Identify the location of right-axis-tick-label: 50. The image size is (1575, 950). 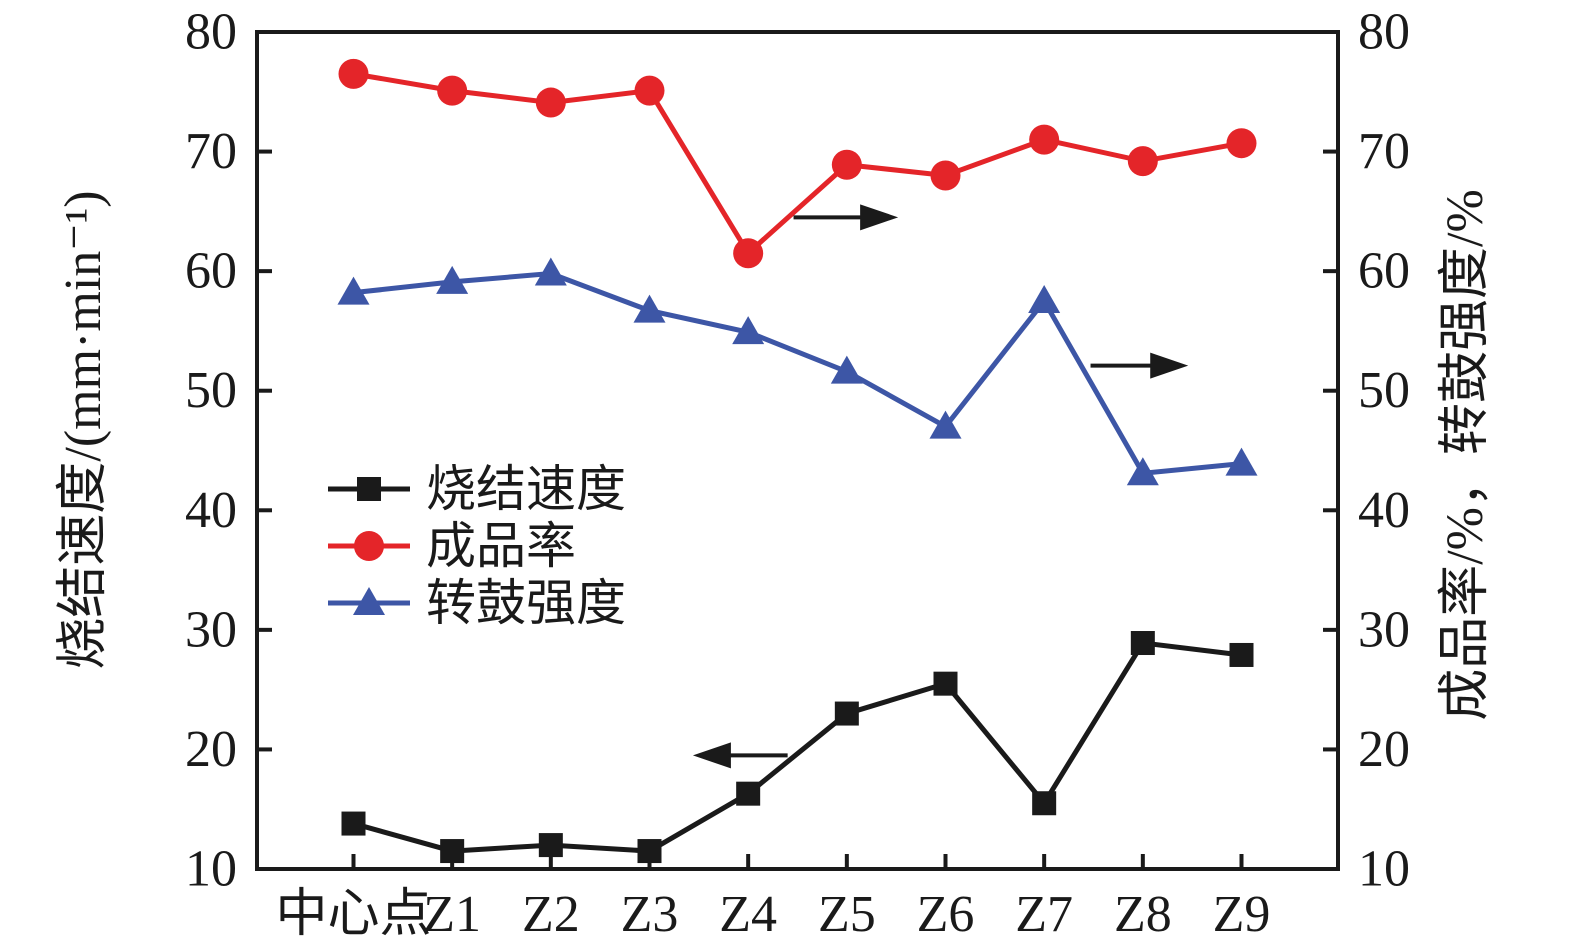
(1384, 390).